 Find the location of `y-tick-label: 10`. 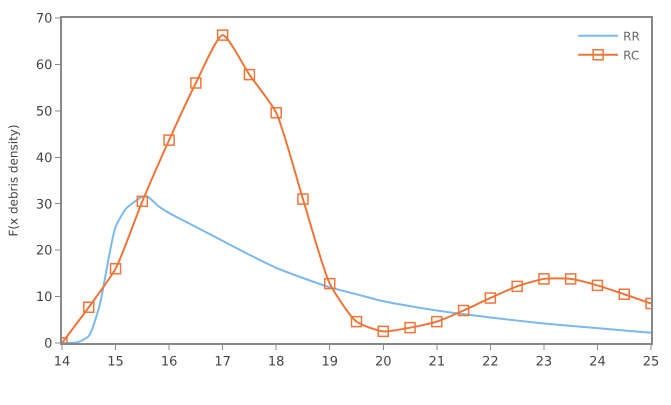

y-tick-label: 10 is located at coordinates (44, 298).